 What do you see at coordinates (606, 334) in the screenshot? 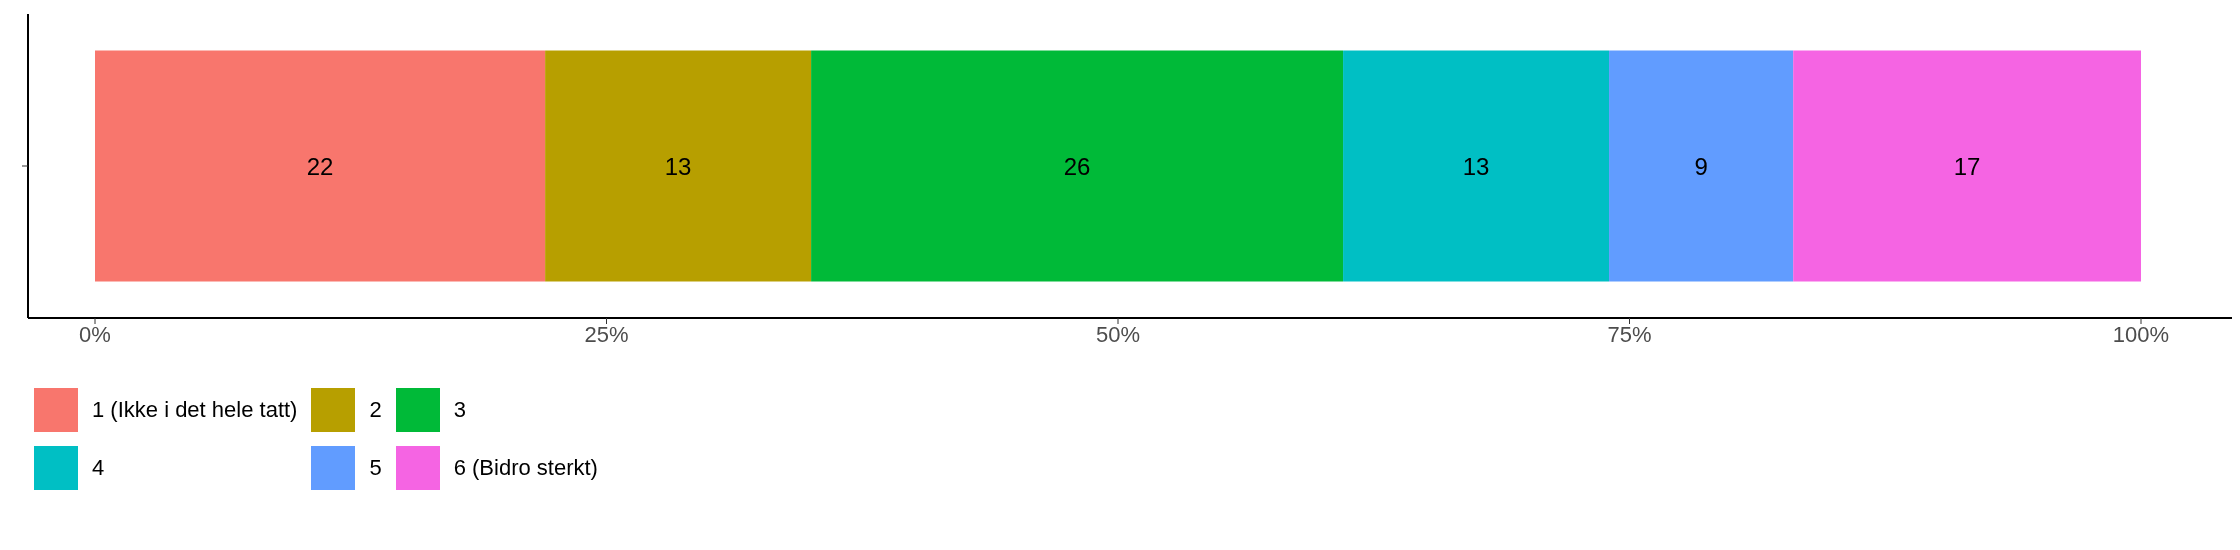
I see `x-tick-label: 25%` at bounding box center [606, 334].